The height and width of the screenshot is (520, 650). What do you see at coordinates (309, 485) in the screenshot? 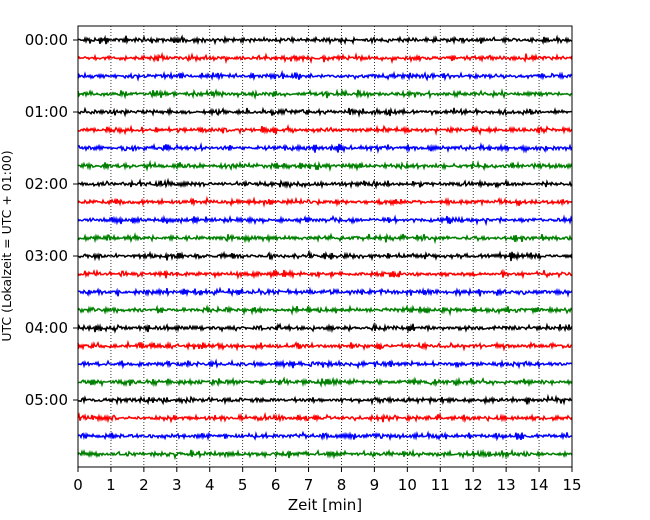
I see `x-tick-label-7: 7` at bounding box center [309, 485].